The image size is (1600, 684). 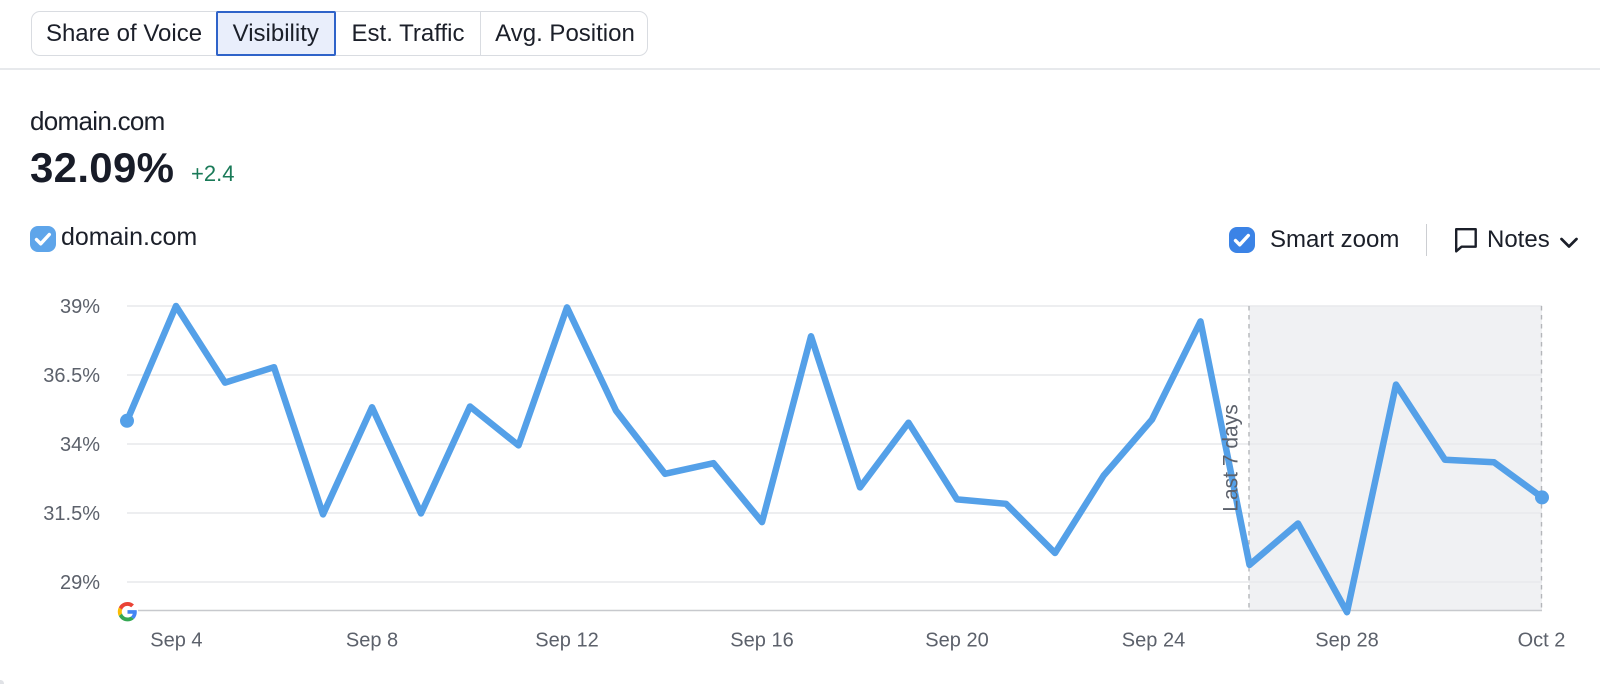 What do you see at coordinates (71, 514) in the screenshot?
I see `svg-text: 31.5%` at bounding box center [71, 514].